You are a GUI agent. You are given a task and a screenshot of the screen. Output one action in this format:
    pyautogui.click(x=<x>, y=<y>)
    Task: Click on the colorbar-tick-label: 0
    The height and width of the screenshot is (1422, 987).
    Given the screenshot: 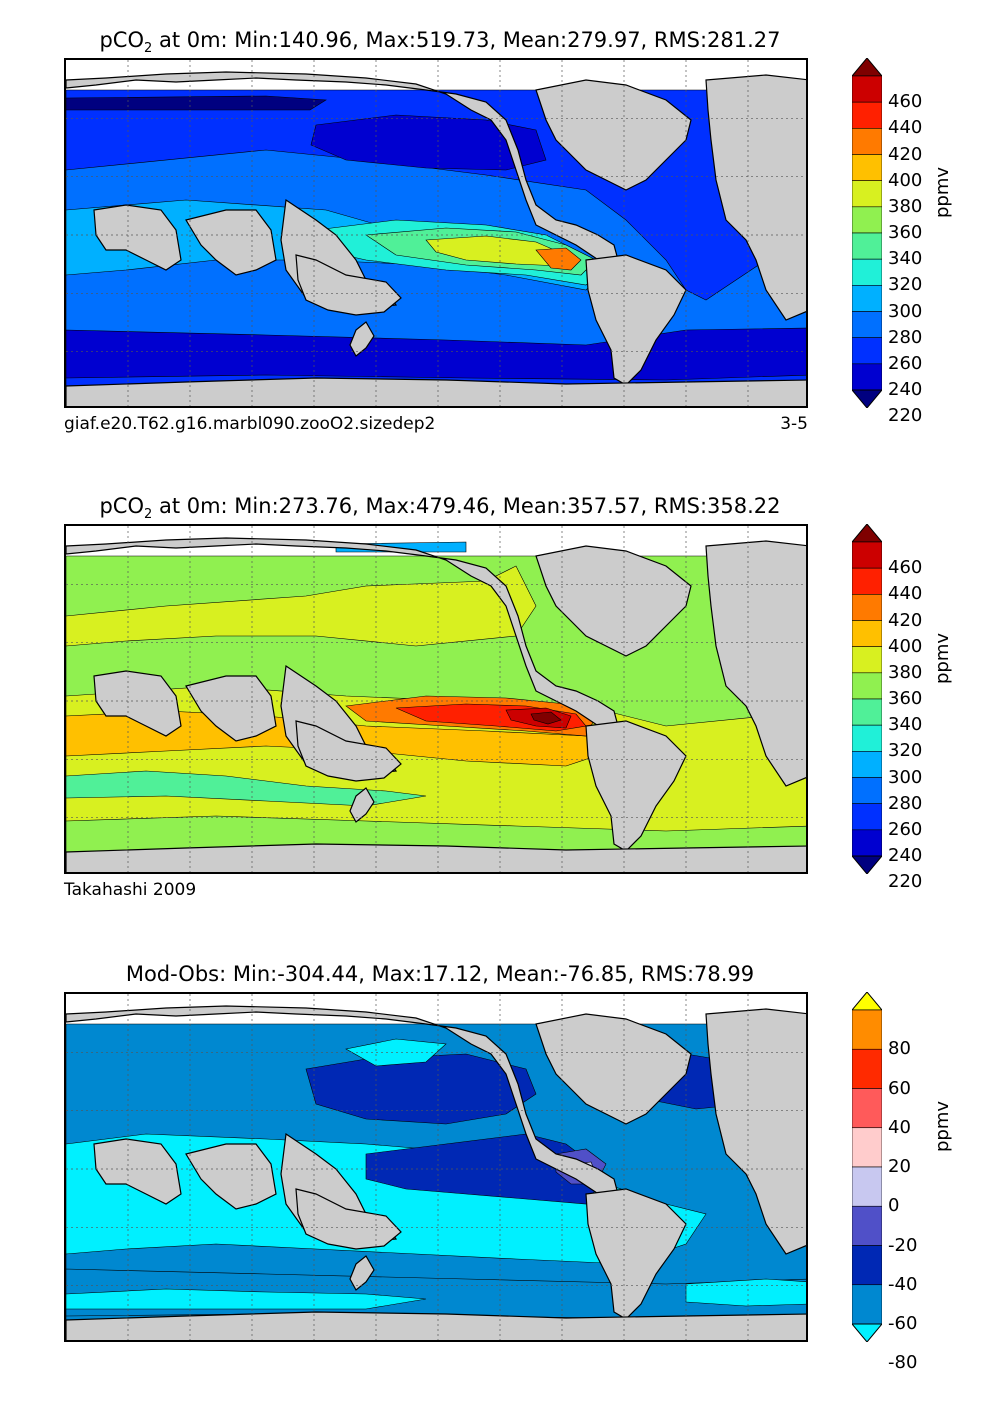 What is the action you would take?
    pyautogui.click(x=894, y=1206)
    